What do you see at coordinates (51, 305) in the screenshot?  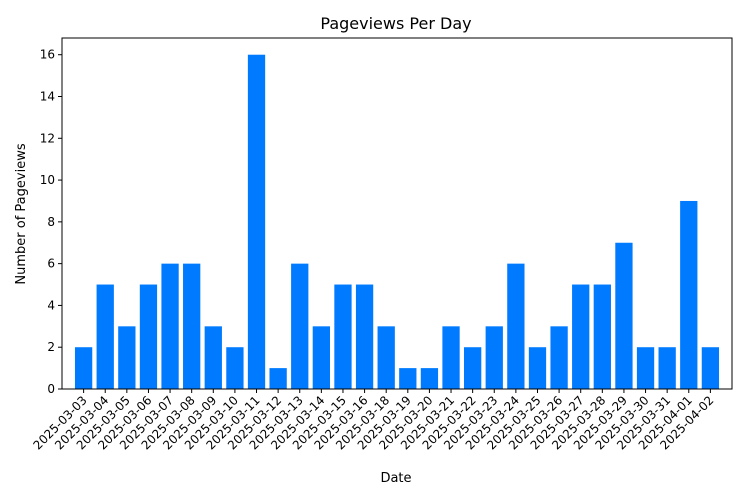 I see `y-tick-label: 4` at bounding box center [51, 305].